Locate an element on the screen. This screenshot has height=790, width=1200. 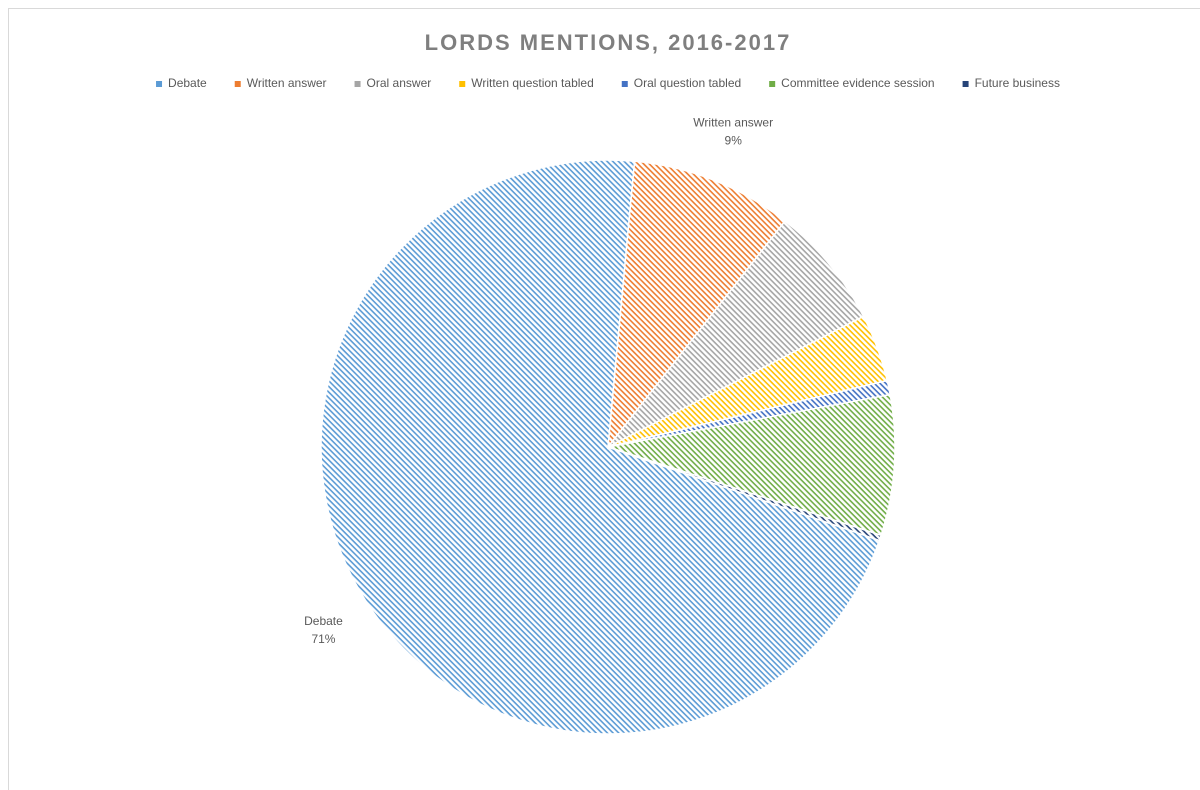
legend-label: Written question tabled is located at coordinates (532, 83).